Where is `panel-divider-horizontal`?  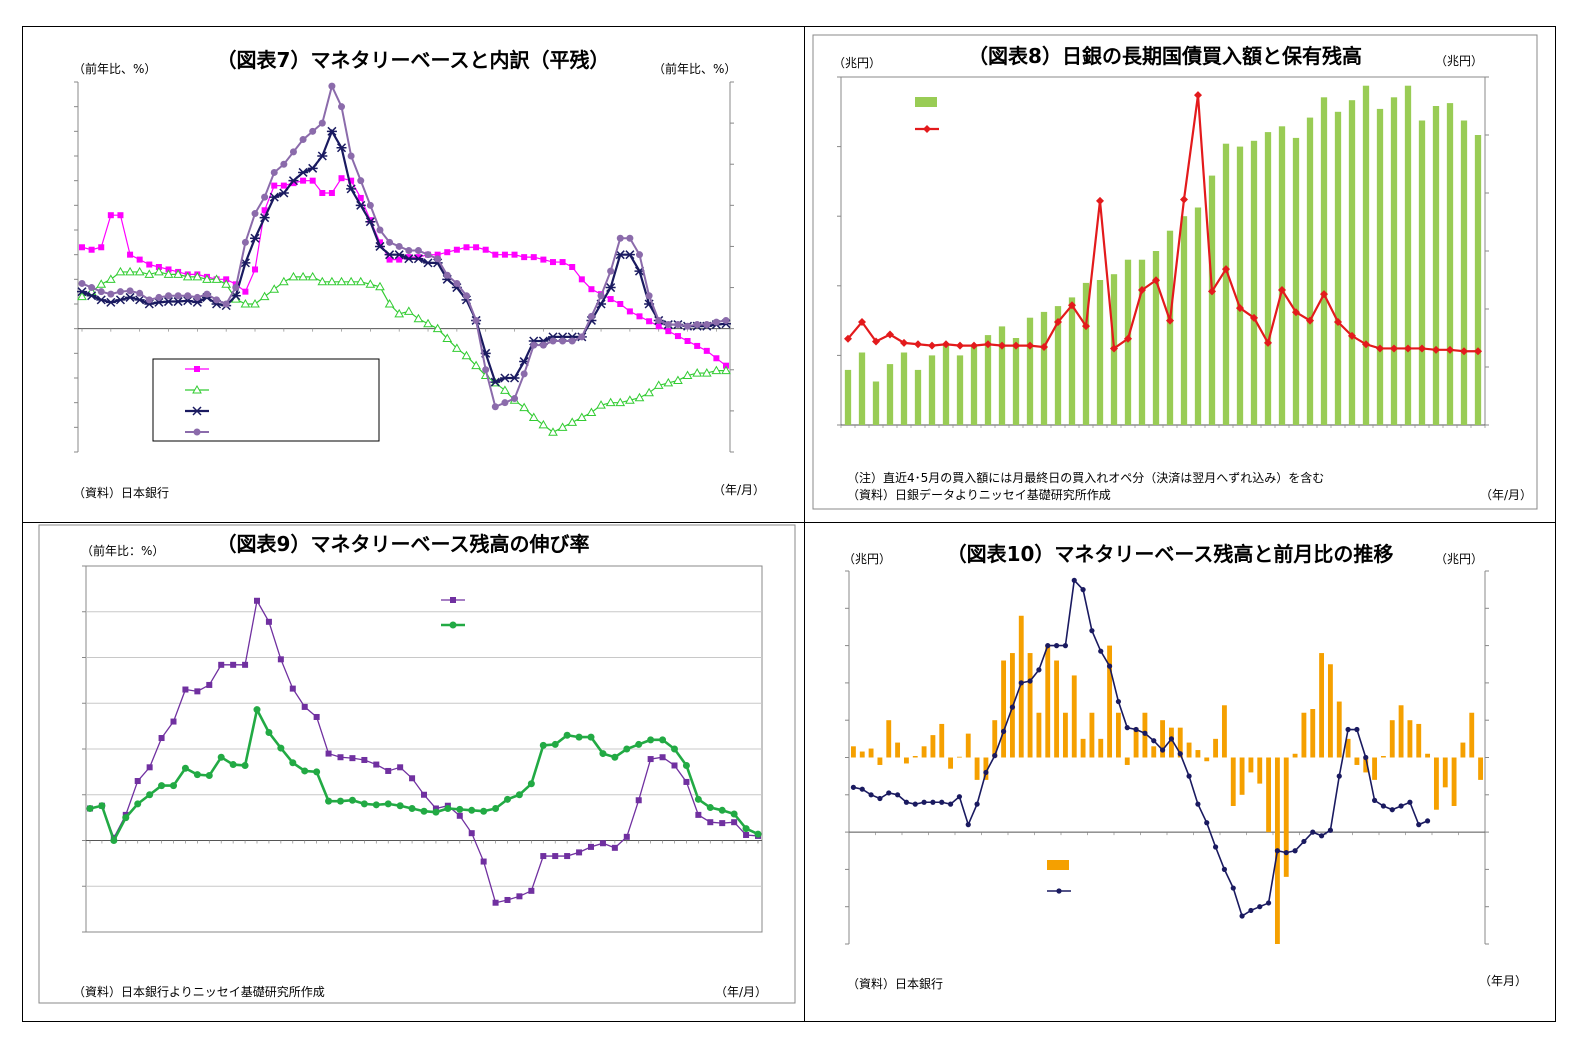 panel-divider-horizontal is located at coordinates (789, 522).